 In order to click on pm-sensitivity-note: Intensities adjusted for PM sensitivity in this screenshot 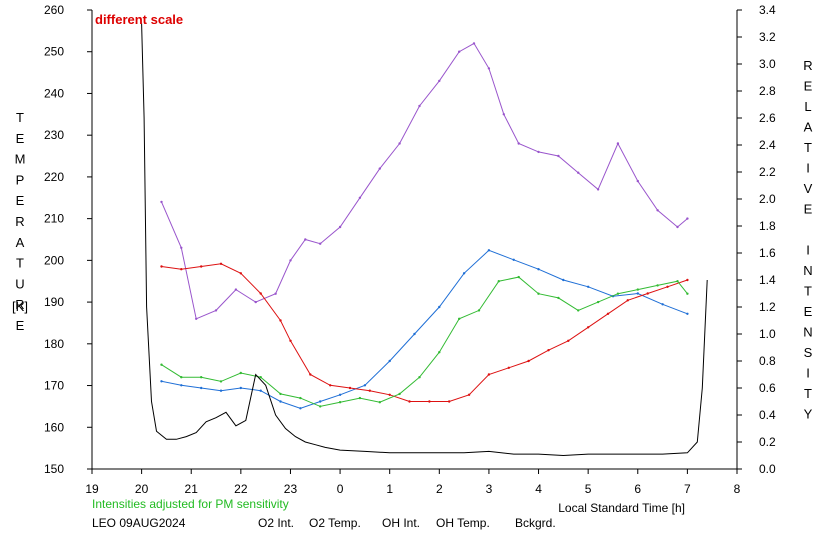, I will do `click(190, 504)`.